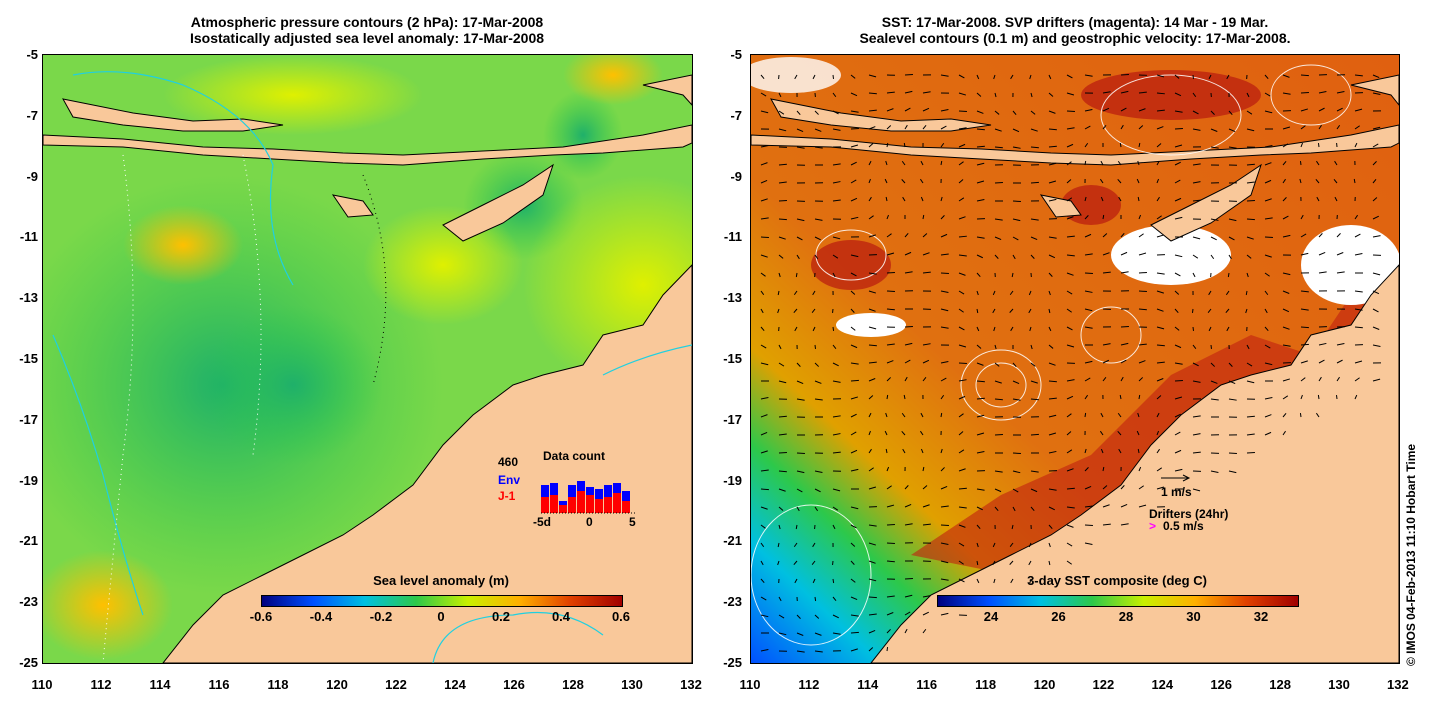  Describe the element at coordinates (261, 616) in the screenshot. I see `colorbar-tick-label: -0.6` at that location.